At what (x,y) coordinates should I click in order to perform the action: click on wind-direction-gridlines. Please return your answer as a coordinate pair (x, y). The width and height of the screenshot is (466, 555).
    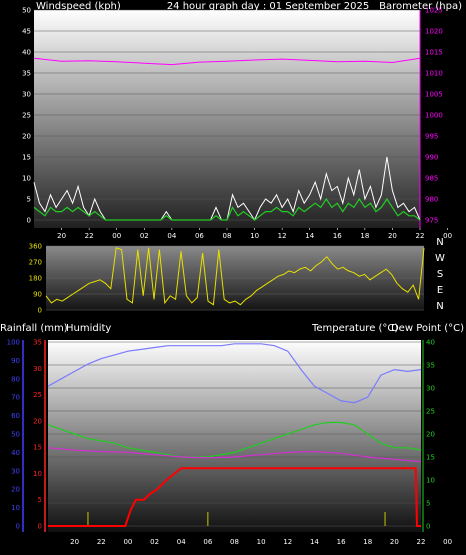
    Looking at the image, I should click on (235, 278).